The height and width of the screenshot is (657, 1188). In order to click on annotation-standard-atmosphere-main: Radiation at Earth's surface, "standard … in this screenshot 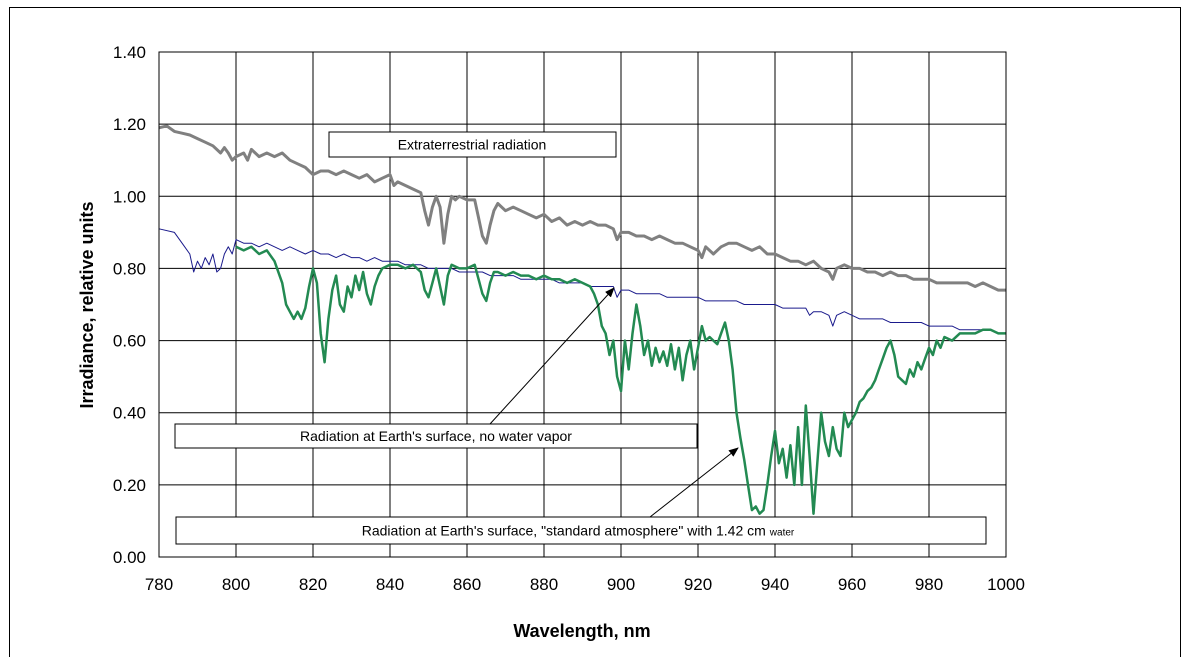, I will do `click(564, 531)`.